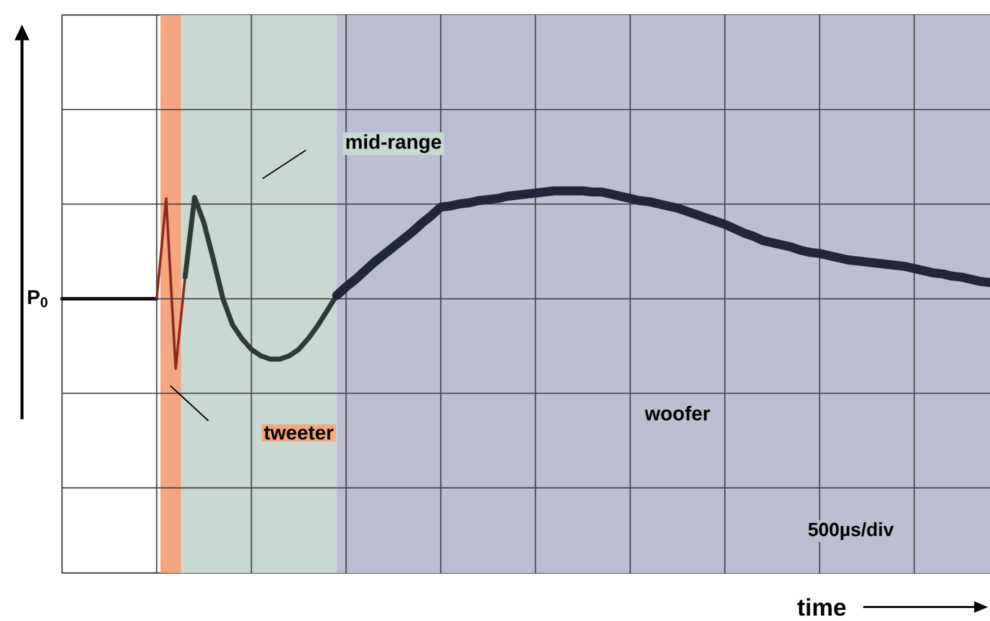  What do you see at coordinates (38, 299) in the screenshot?
I see `text: P$_{0}$` at bounding box center [38, 299].